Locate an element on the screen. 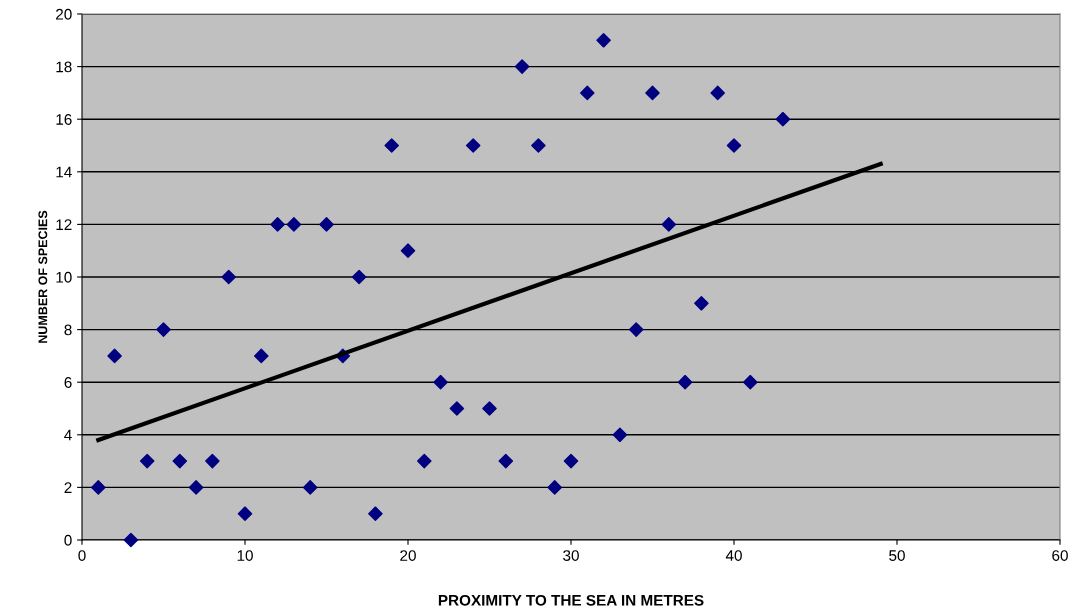  y-tick-label: 6 is located at coordinates (68, 382).